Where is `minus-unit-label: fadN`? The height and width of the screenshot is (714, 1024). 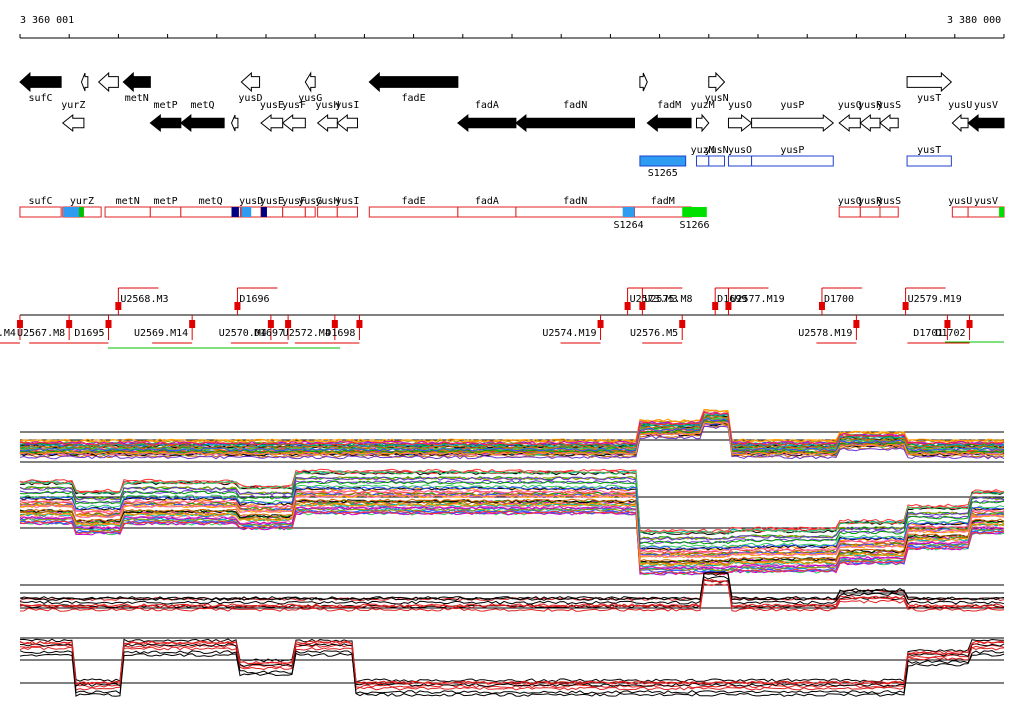
minus-unit-label: fadN is located at coordinates (575, 201).